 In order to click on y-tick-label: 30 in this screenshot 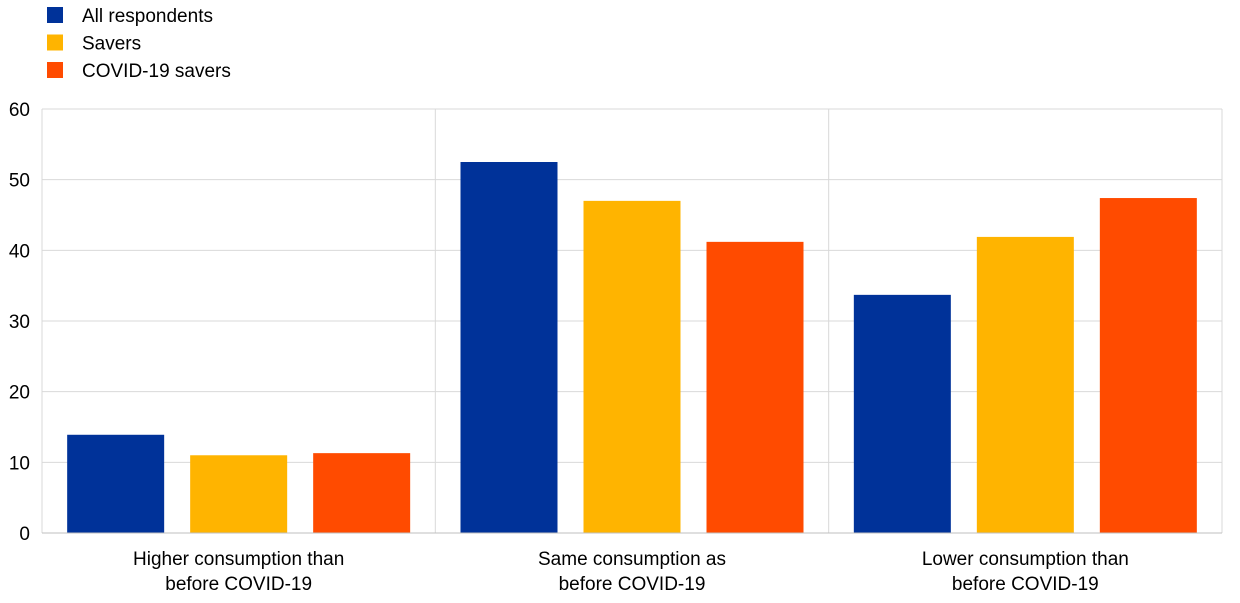, I will do `click(19, 322)`.